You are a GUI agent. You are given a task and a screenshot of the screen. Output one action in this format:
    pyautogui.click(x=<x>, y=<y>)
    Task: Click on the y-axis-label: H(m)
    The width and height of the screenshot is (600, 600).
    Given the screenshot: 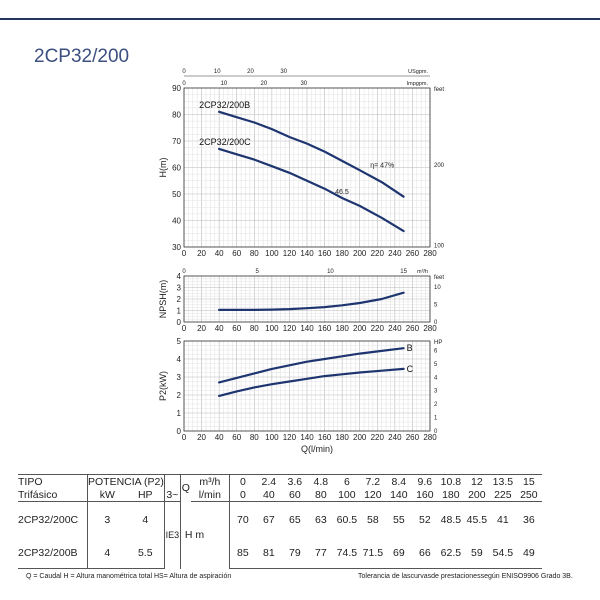 What is the action you would take?
    pyautogui.click(x=163, y=168)
    